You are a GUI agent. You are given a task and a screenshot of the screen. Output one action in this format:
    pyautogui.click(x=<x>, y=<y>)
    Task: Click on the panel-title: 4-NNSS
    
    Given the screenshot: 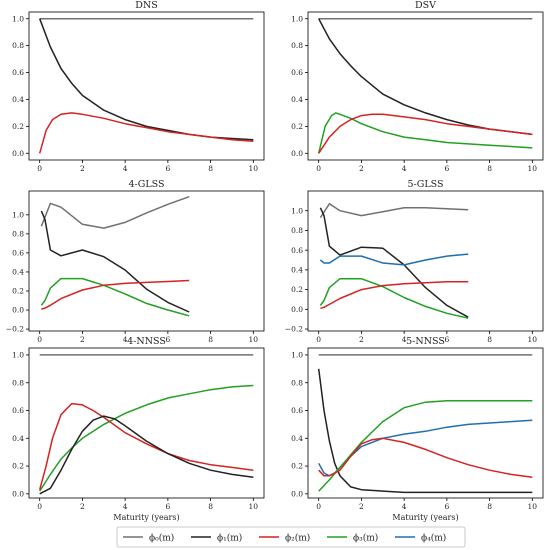 What is the action you would take?
    pyautogui.click(x=146, y=341)
    